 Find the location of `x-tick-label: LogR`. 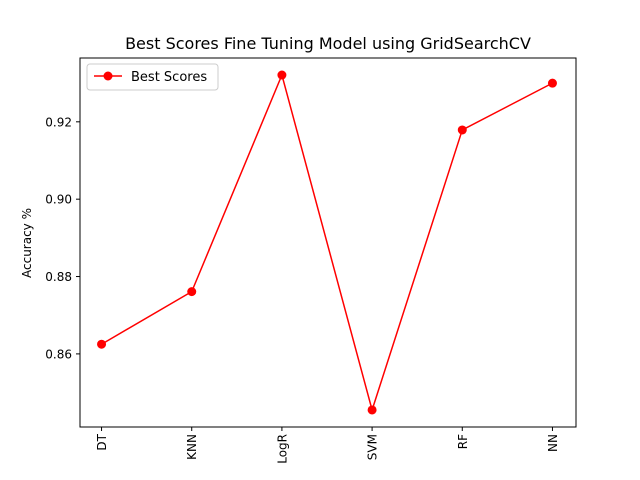

x-tick-label: LogR is located at coordinates (282, 449).